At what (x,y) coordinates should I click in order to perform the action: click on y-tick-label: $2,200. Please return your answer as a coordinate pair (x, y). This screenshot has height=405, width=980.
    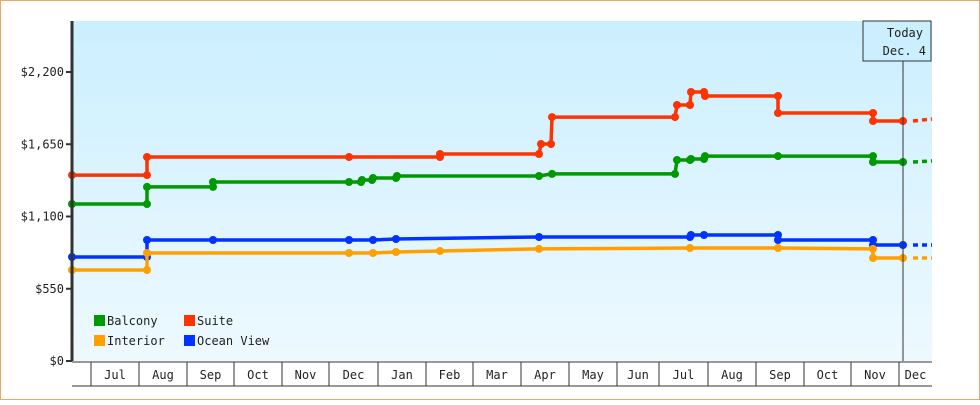
    Looking at the image, I should click on (42, 72).